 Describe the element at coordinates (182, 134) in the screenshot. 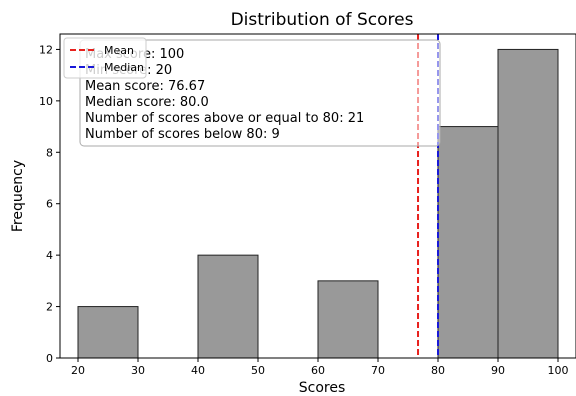

I see `stats-line: Number of scores below 80: 9` at that location.